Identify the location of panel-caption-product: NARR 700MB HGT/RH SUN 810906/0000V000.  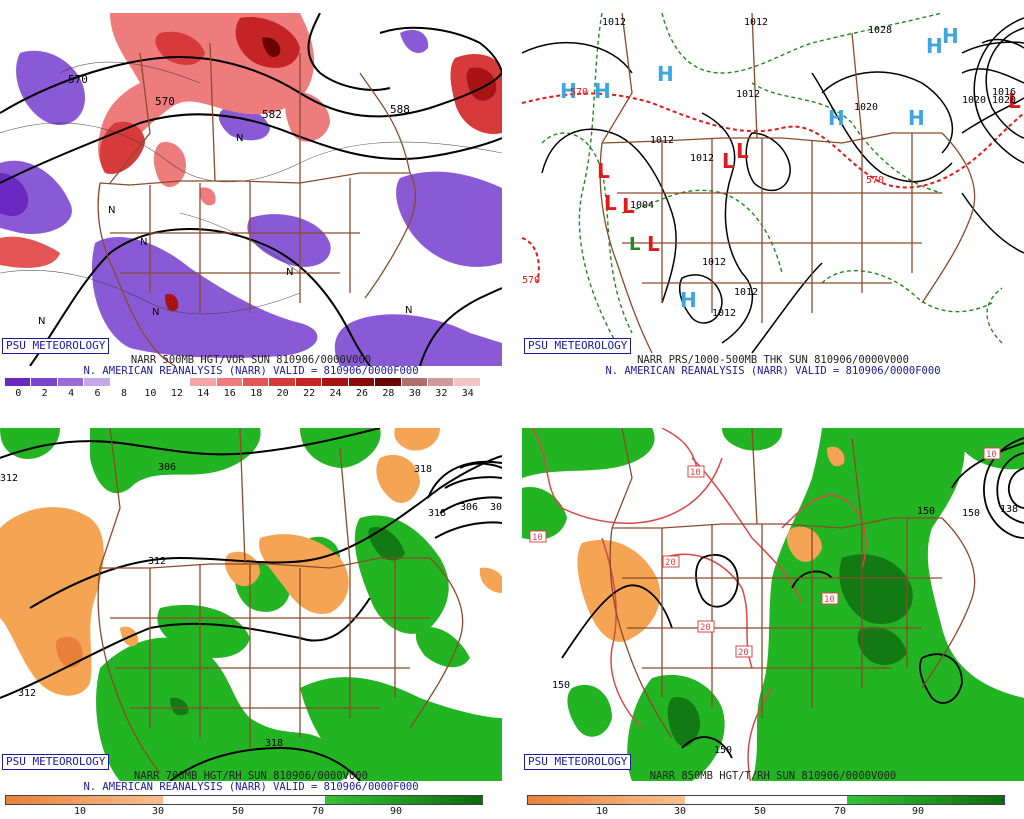
(251, 776).